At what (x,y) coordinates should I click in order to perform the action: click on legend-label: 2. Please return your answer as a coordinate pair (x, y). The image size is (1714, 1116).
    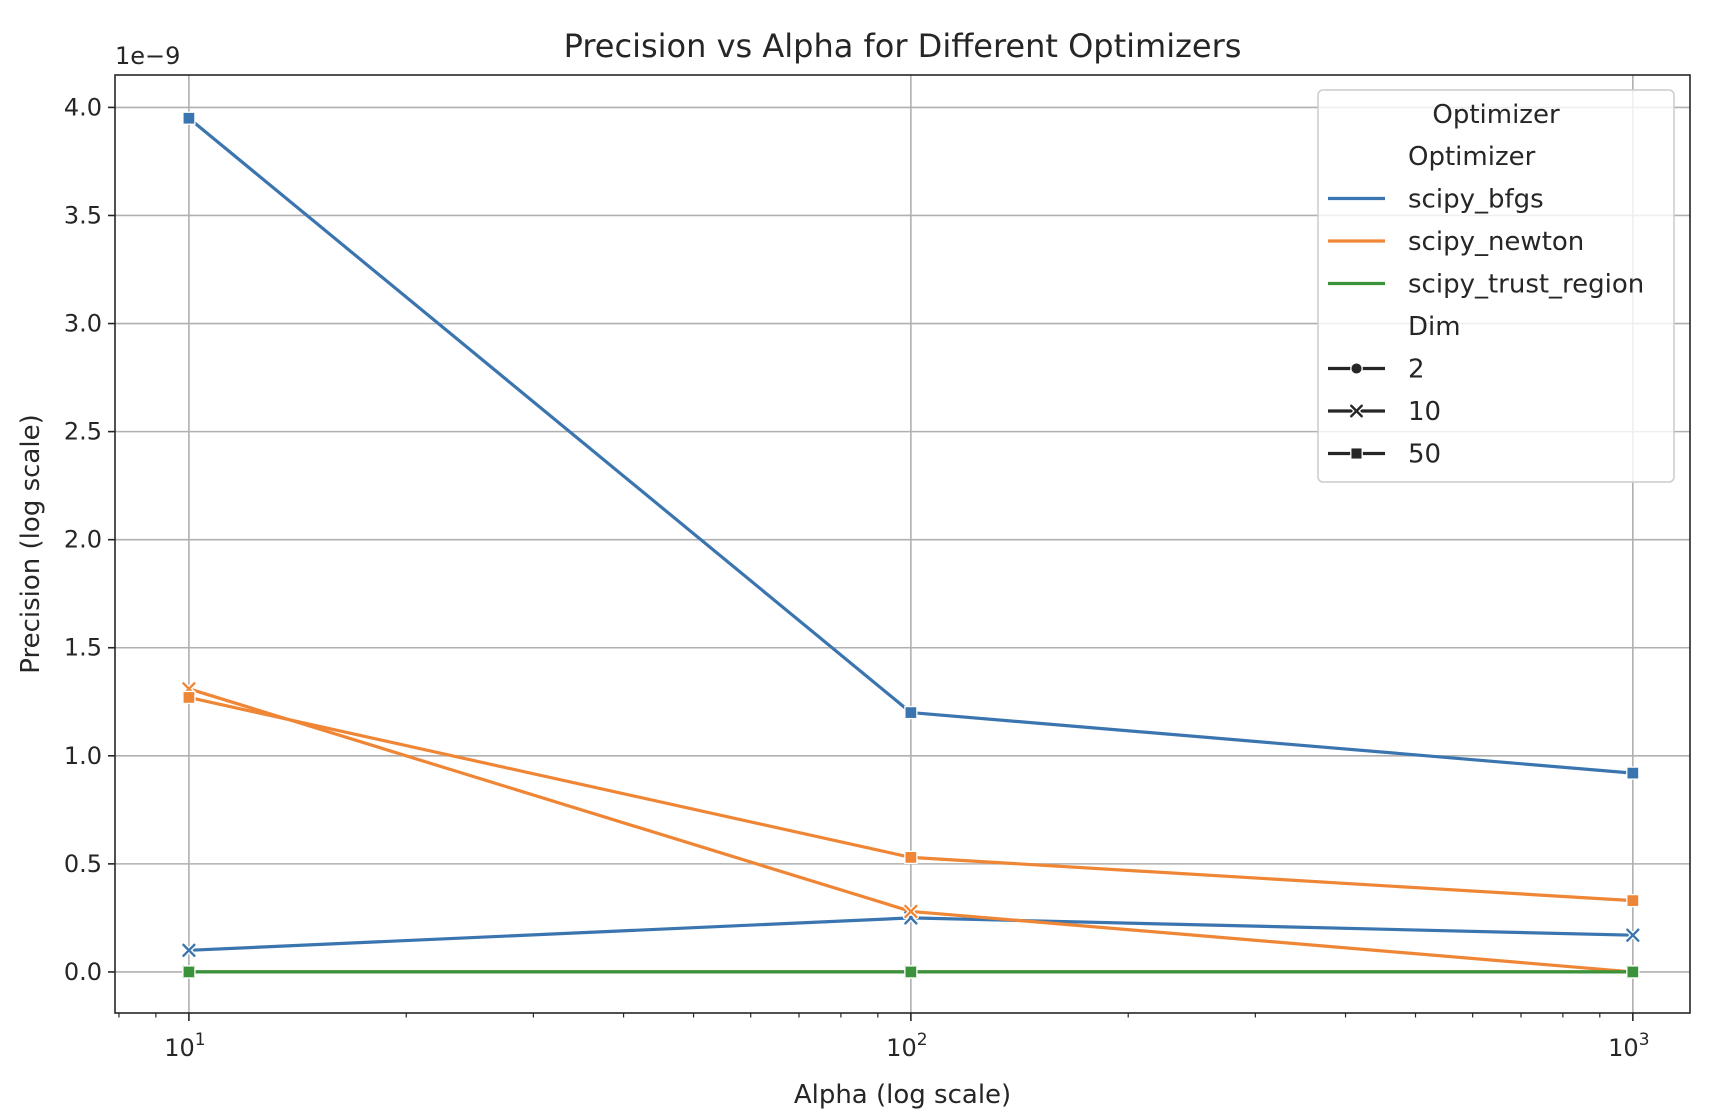
    Looking at the image, I should click on (1416, 370).